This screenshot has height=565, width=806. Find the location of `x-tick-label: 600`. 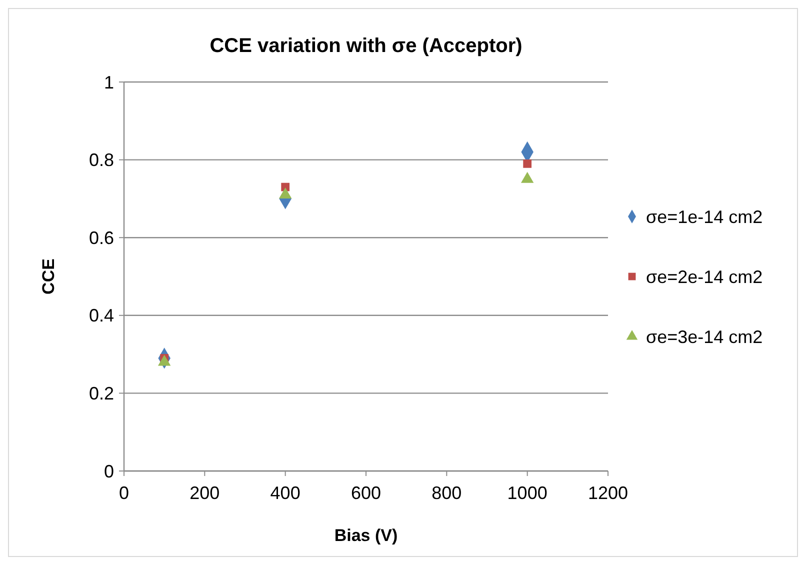

x-tick-label: 600 is located at coordinates (366, 493).